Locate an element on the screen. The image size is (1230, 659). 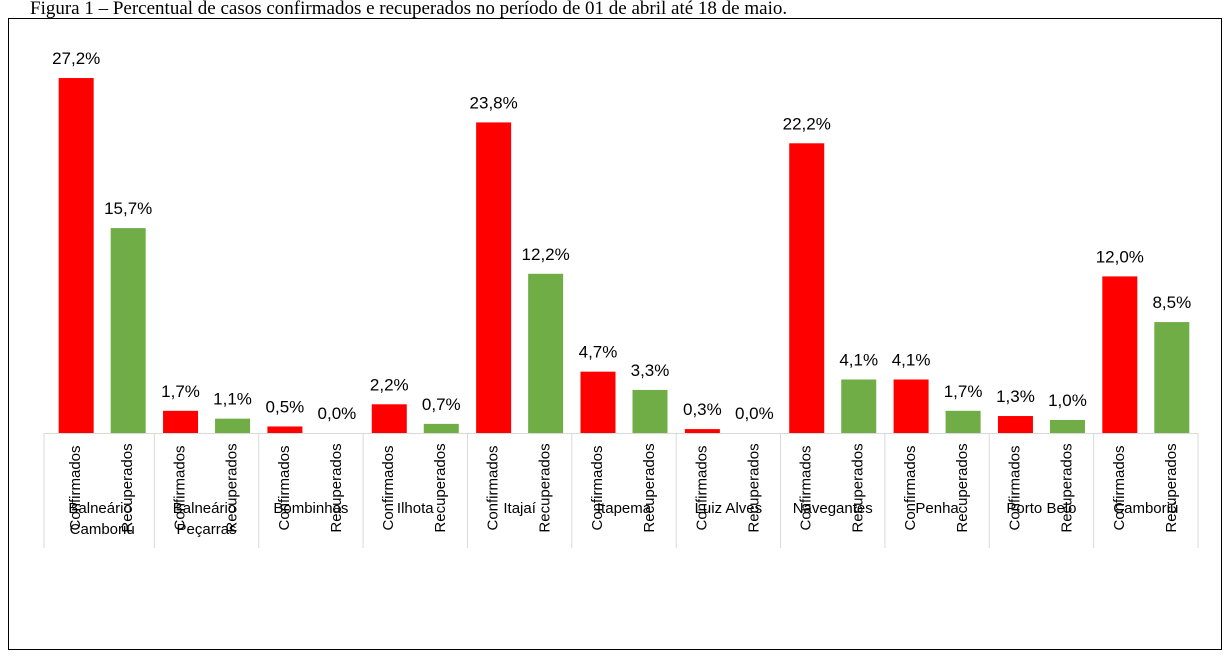
value-label: 8,5% is located at coordinates (1171, 302).